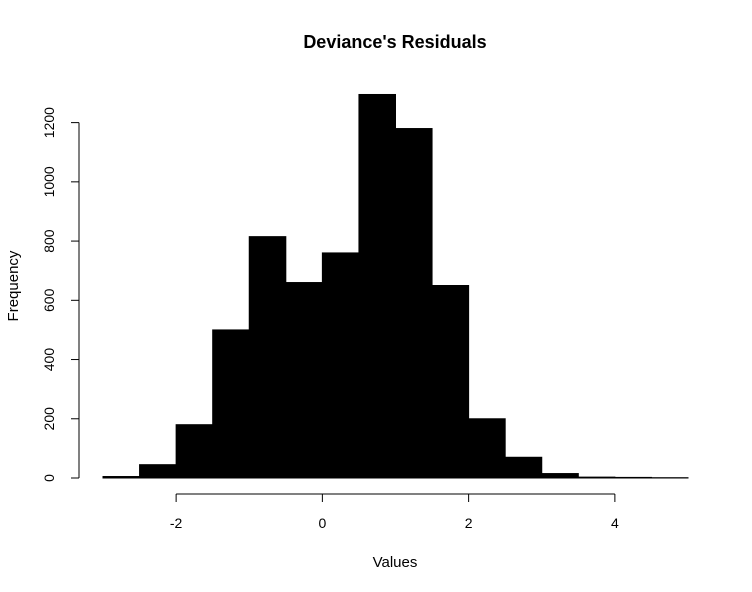 This screenshot has width=752, height=592. What do you see at coordinates (395, 562) in the screenshot?
I see `x-axis-label: Values` at bounding box center [395, 562].